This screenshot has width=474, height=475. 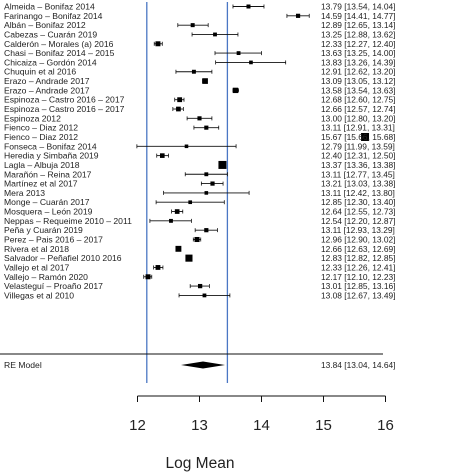 What do you see at coordinates (41, 184) in the screenshot?
I see `study-label: Martínez et al 2017` at bounding box center [41, 184].